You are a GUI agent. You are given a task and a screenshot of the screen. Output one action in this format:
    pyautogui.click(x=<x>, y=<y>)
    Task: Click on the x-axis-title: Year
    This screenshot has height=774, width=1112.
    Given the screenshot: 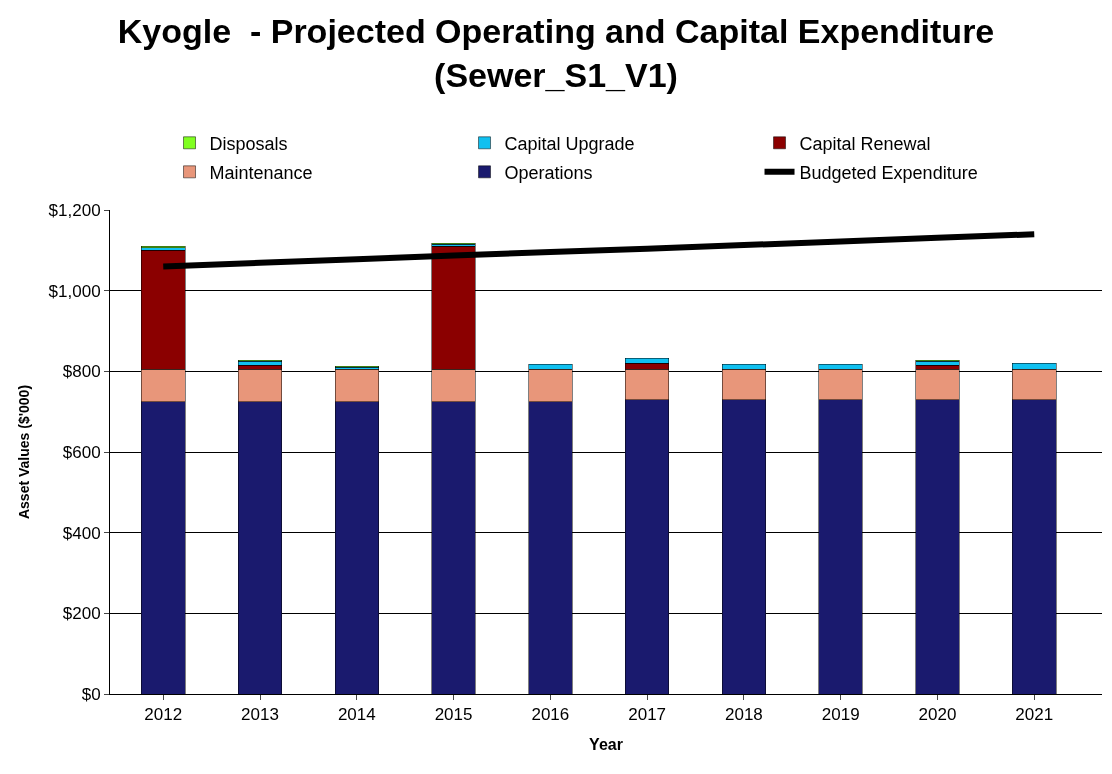 What is the action you would take?
    pyautogui.click(x=606, y=745)
    